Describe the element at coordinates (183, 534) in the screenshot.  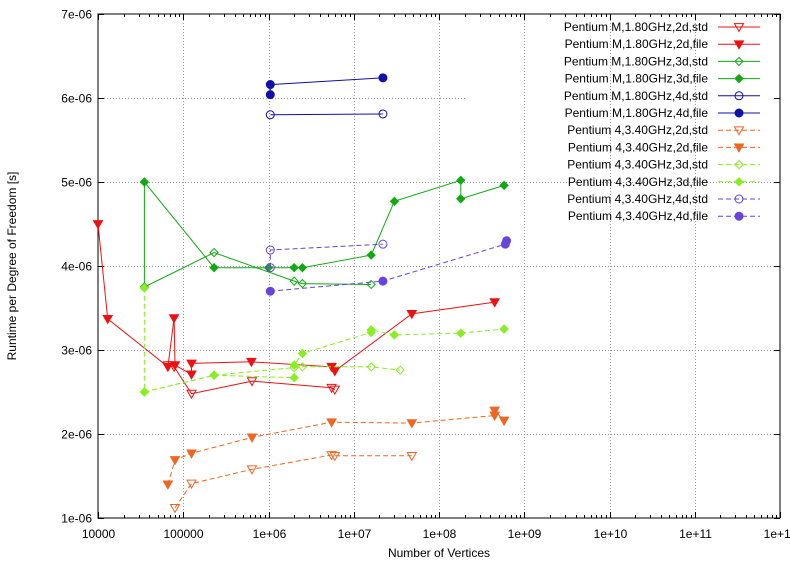
I see `x-tick-label: 100000` at that location.